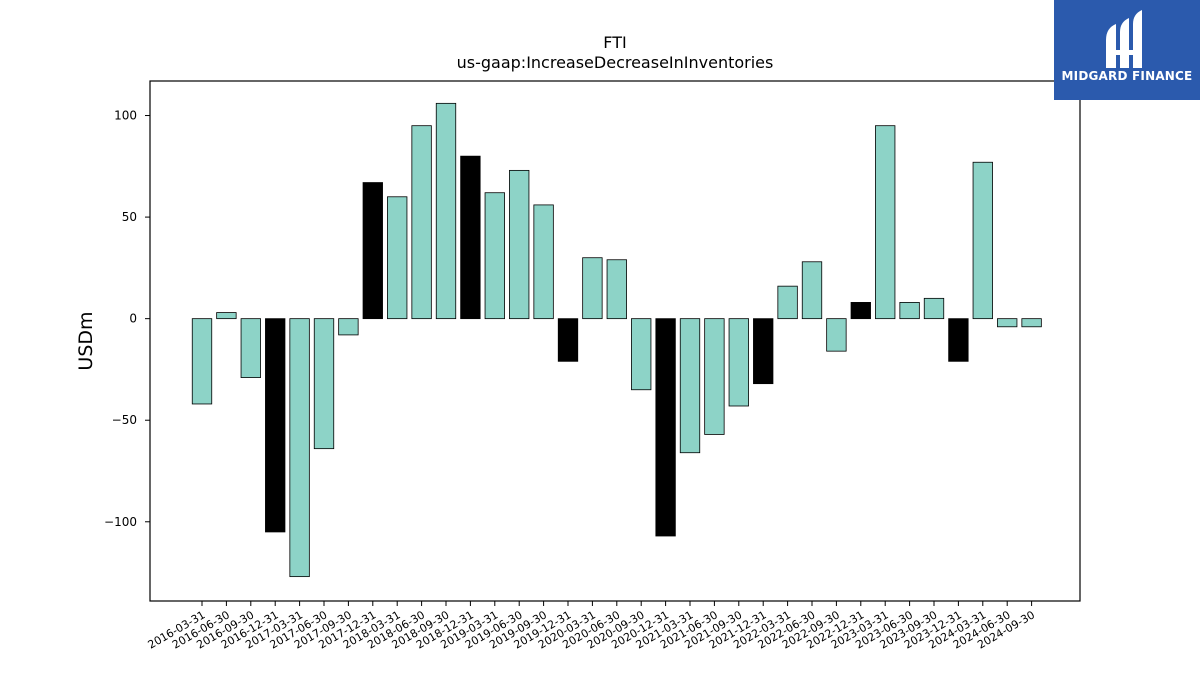 Image resolution: width=1200 pixels, height=675 pixels. What do you see at coordinates (125, 116) in the screenshot?
I see `y-tick-label: 100` at bounding box center [125, 116].